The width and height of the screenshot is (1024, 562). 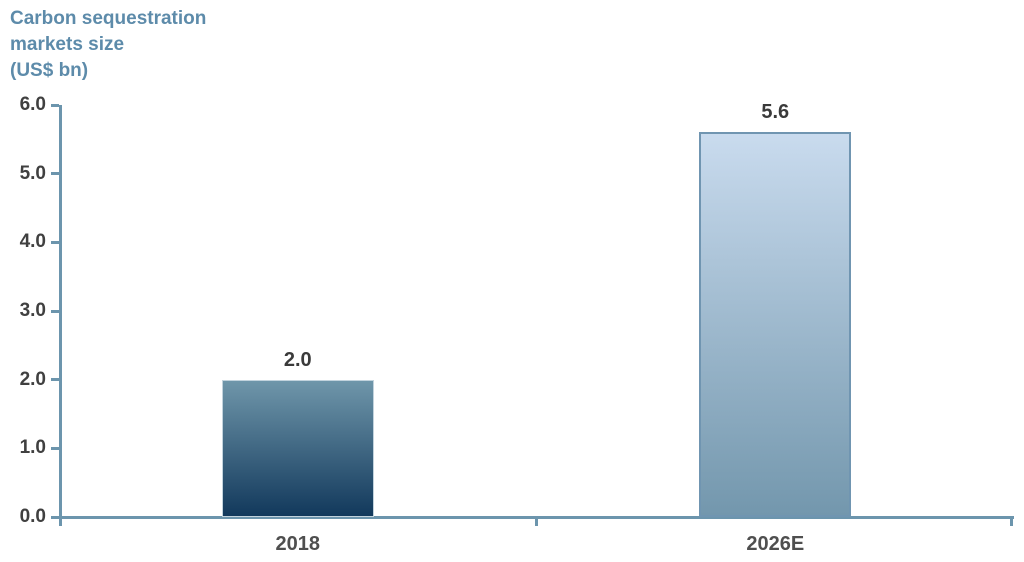 What do you see at coordinates (32, 516) in the screenshot?
I see `y-tick-label: 0.0` at bounding box center [32, 516].